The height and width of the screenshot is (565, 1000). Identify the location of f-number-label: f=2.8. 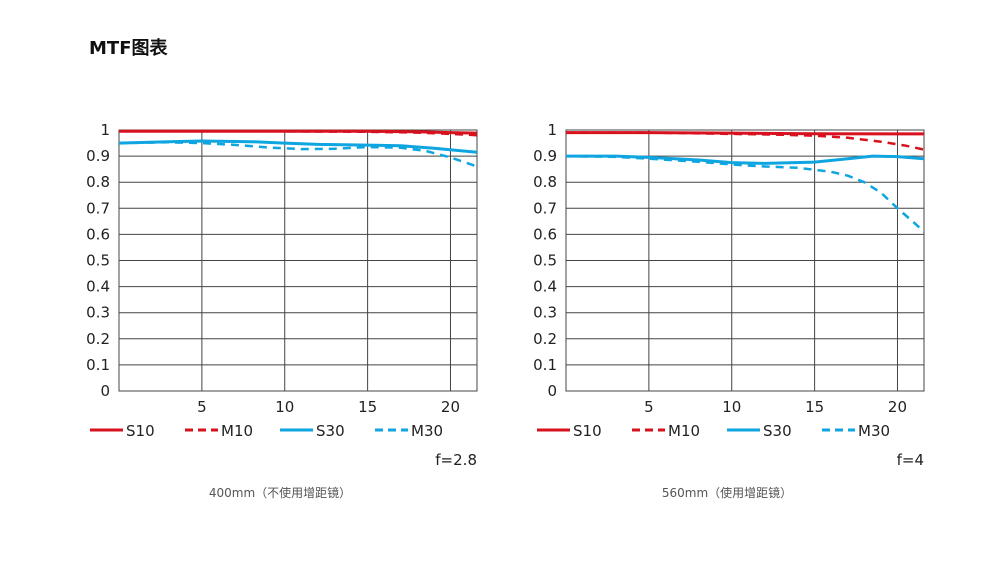
(456, 460).